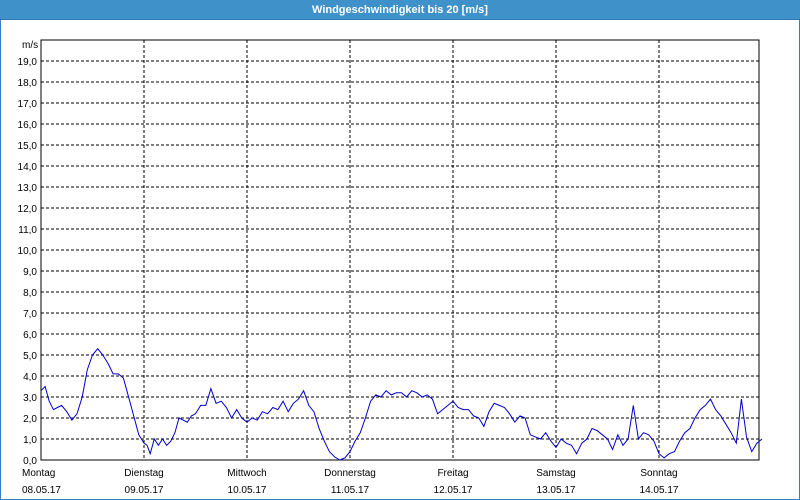 The image size is (800, 500). I want to click on x-tick-day: Mittwoch, so click(246, 473).